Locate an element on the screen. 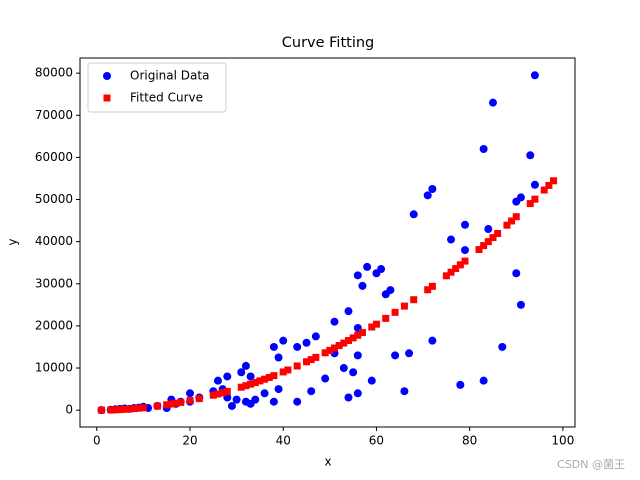  watermark: CSDN @菌王 is located at coordinates (591, 464).